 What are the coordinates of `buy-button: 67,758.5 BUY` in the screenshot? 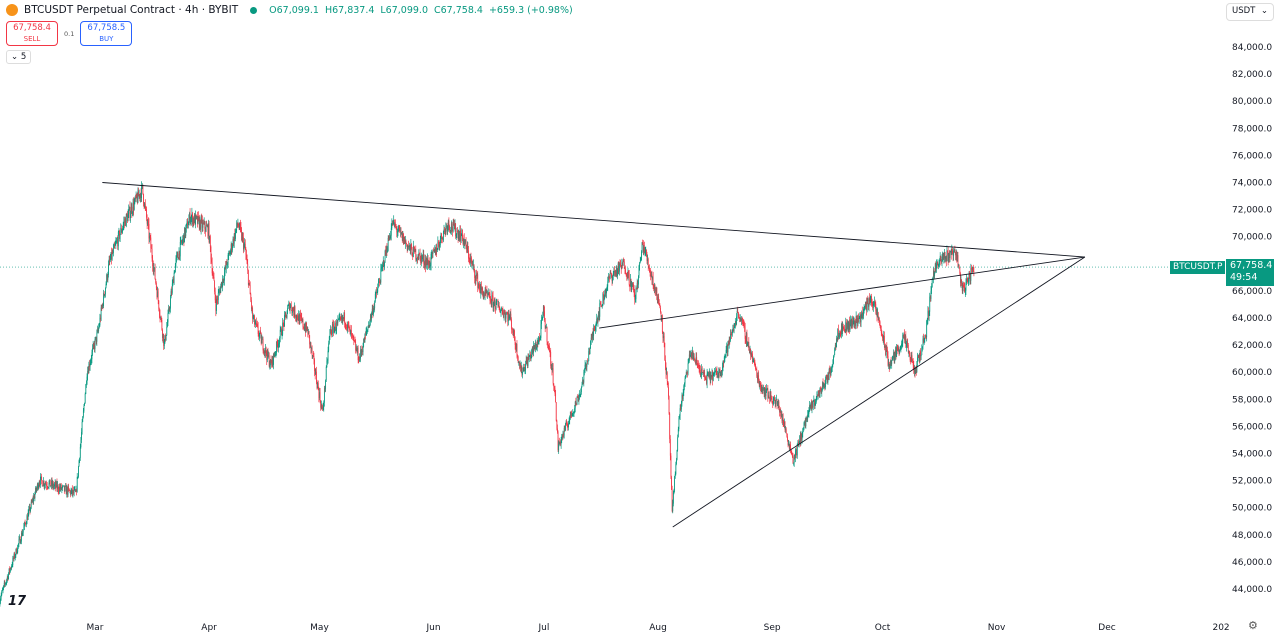 It's located at (106, 33).